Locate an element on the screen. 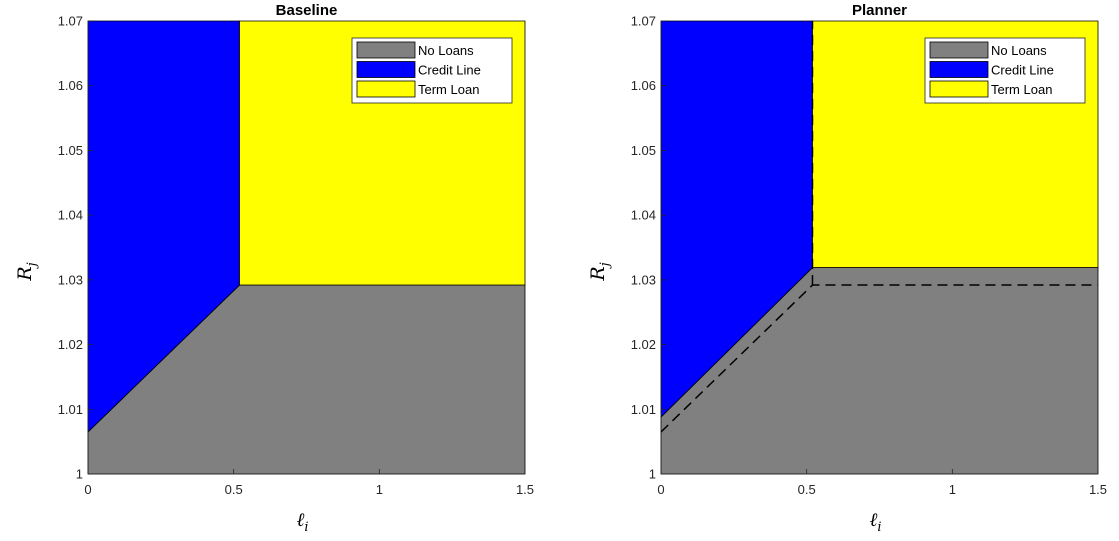 Image resolution: width=1119 pixels, height=541 pixels. chart-title: Planner is located at coordinates (879, 10).